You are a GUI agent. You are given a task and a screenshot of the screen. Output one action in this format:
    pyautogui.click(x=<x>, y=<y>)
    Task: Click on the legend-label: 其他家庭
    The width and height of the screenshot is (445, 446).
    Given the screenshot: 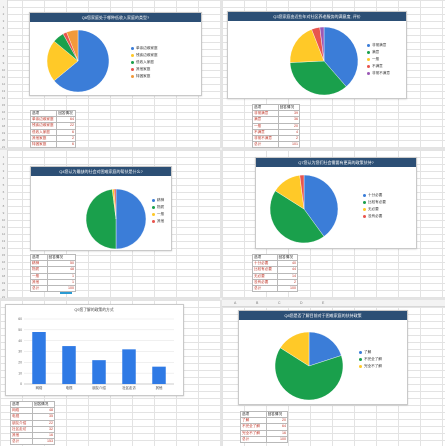 What is the action you would take?
    pyautogui.click(x=143, y=69)
    